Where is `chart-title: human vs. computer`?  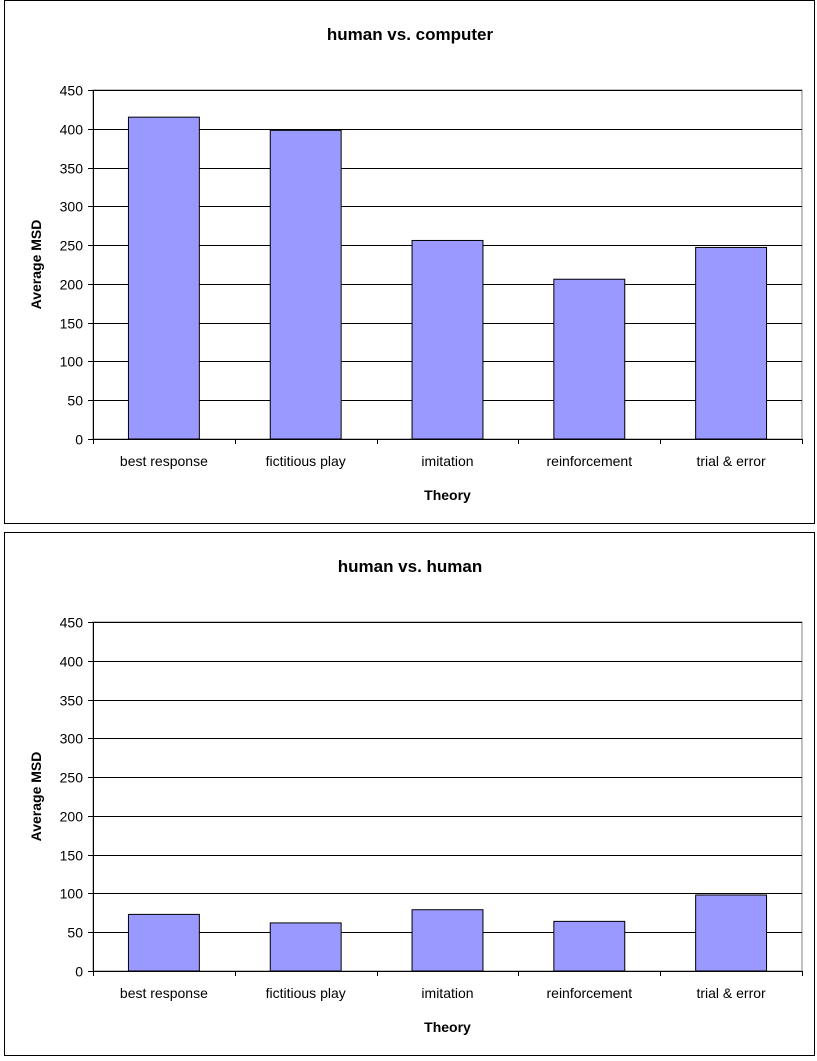
chart-title: human vs. computer is located at coordinates (410, 34).